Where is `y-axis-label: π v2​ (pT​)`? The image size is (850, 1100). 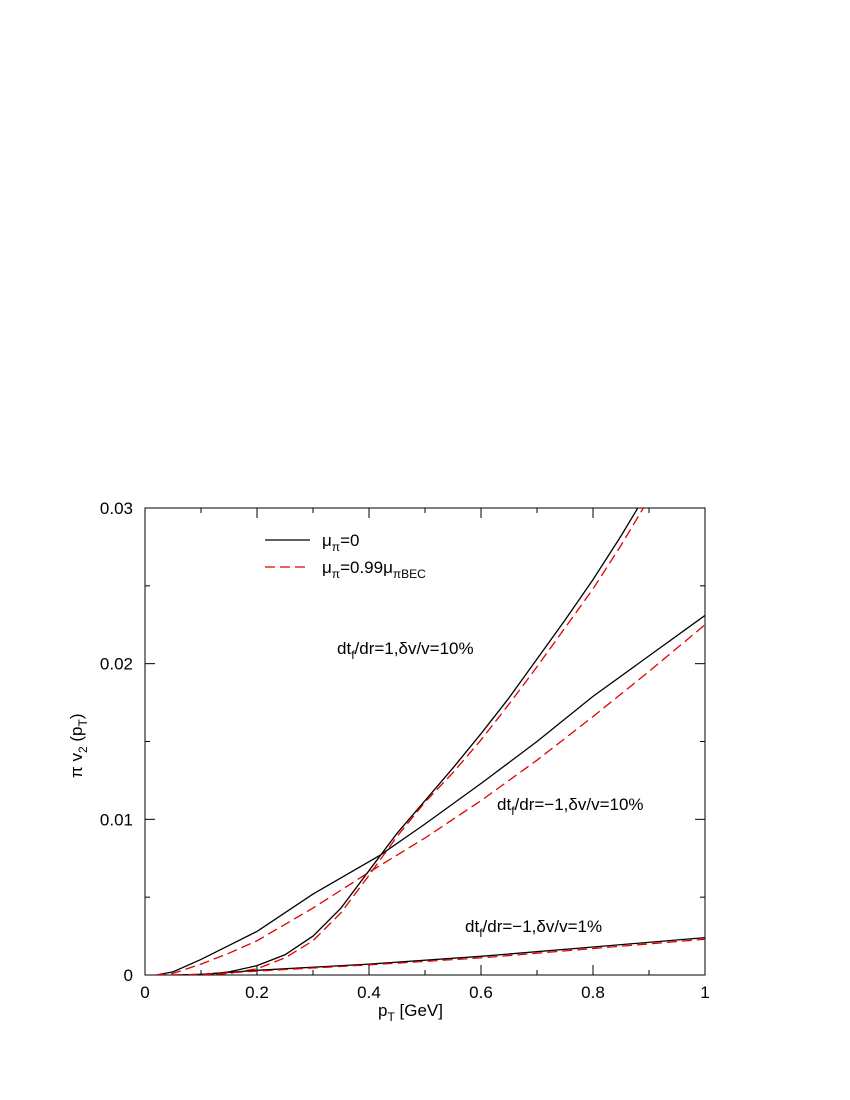 y-axis-label: π v2​ (pT​) is located at coordinates (78, 746).